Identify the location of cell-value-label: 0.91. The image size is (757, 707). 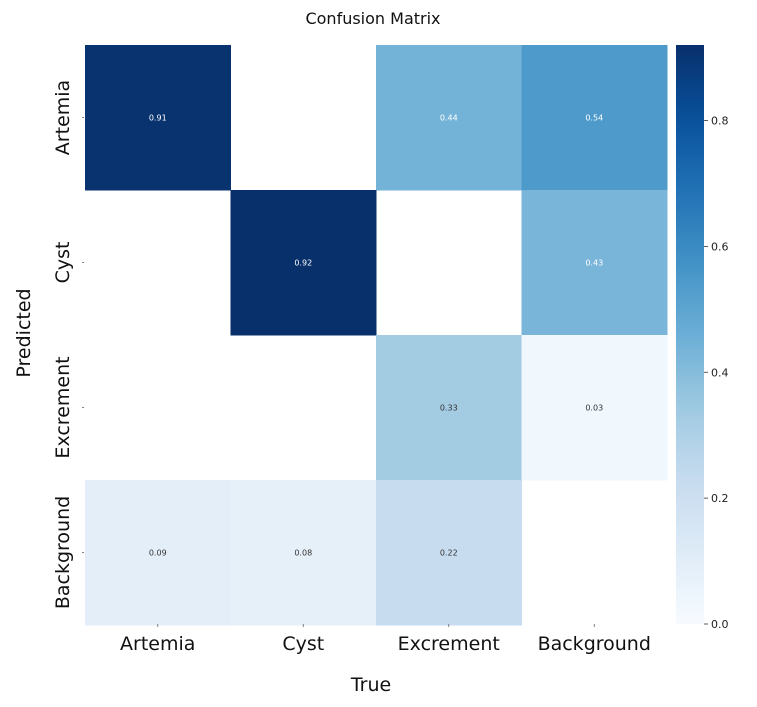
(158, 118).